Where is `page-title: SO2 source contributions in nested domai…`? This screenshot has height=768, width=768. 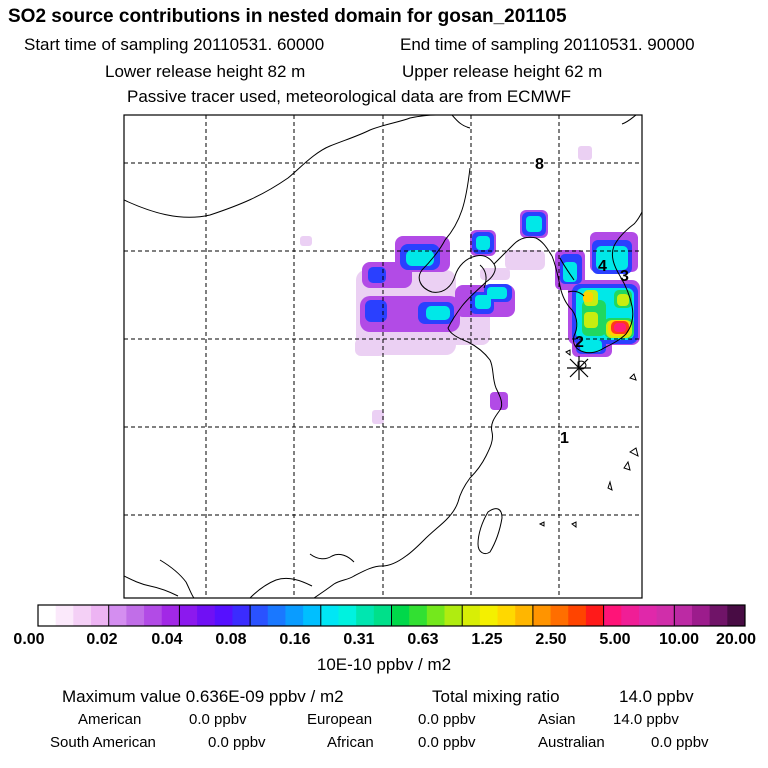
page-title: SO2 source contributions in nested domai… is located at coordinates (287, 16).